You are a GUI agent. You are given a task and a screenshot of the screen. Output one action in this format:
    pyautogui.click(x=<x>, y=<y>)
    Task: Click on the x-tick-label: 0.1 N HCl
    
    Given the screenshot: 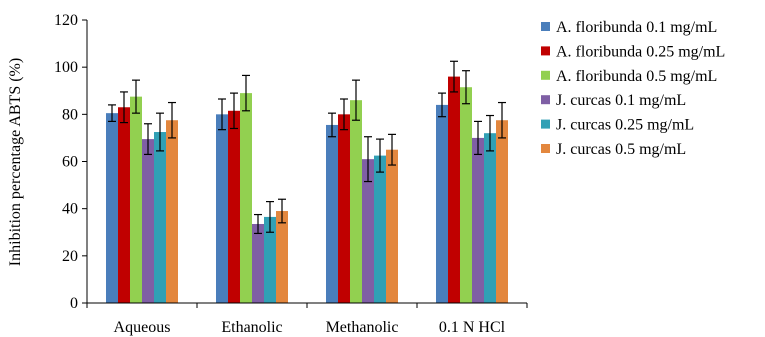 What is the action you would take?
    pyautogui.click(x=472, y=327)
    